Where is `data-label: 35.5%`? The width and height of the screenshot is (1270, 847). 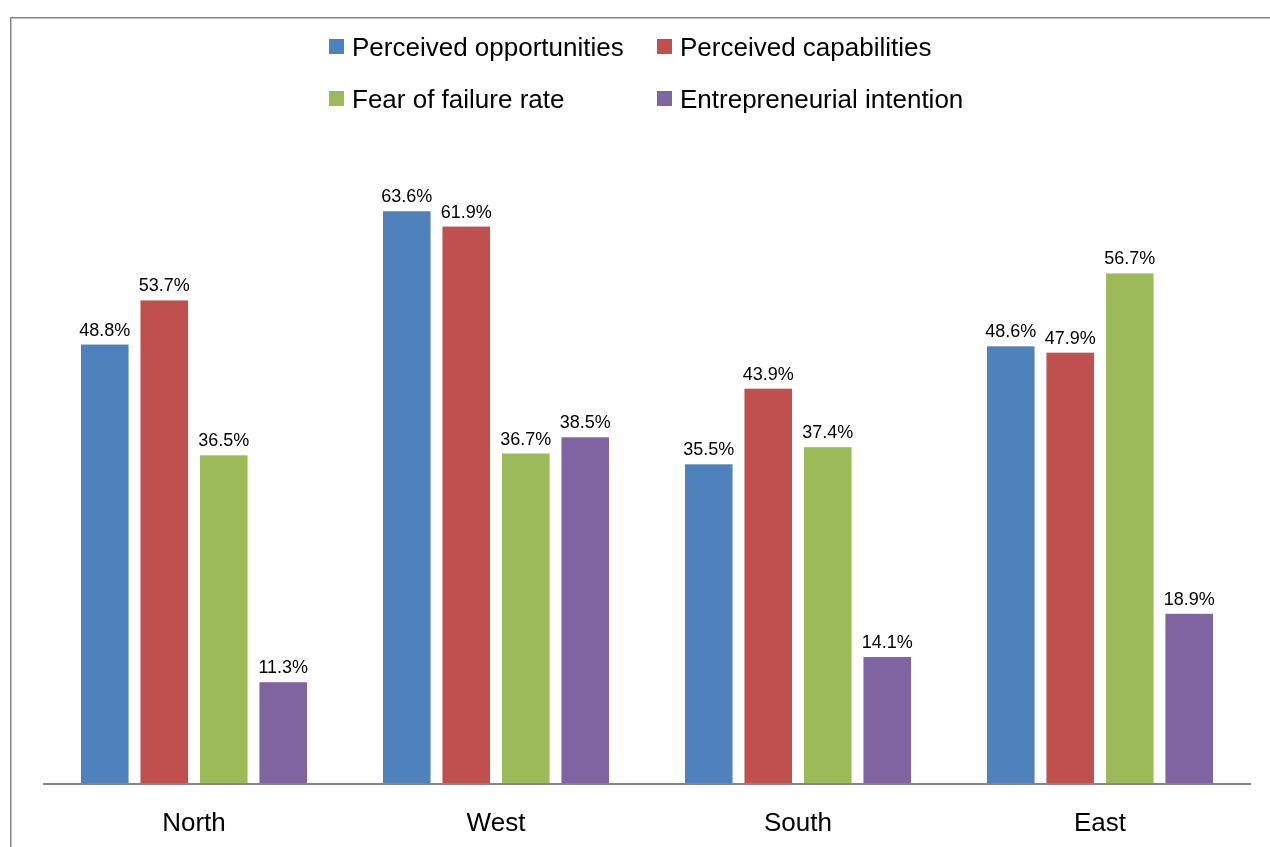 data-label: 35.5% is located at coordinates (709, 449).